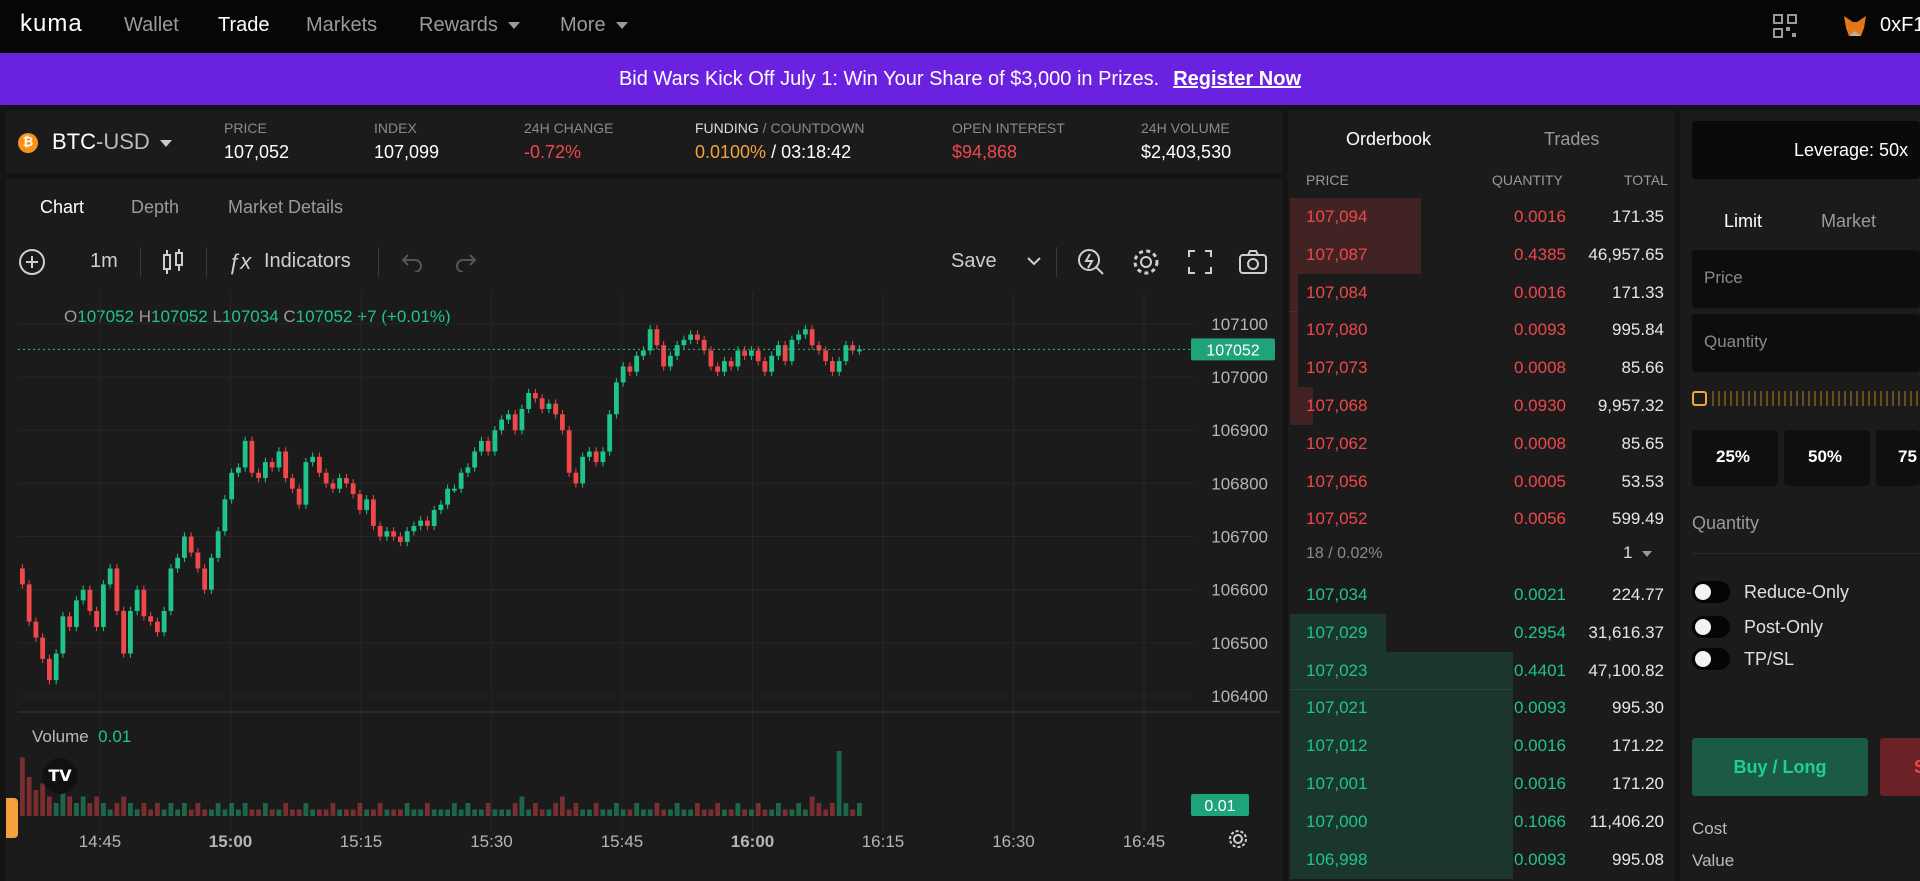 The width and height of the screenshot is (1920, 881). Describe the element at coordinates (1482, 217) in the screenshot. I see `ask-row: 107,094 0.0016 171.35` at that location.